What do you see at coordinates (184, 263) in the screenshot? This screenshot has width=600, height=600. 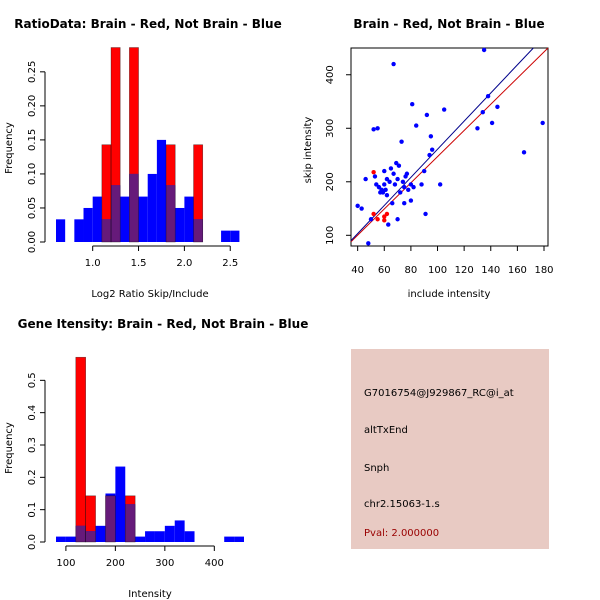 I see `ratio-x-tick-label: 2.0` at bounding box center [184, 263].